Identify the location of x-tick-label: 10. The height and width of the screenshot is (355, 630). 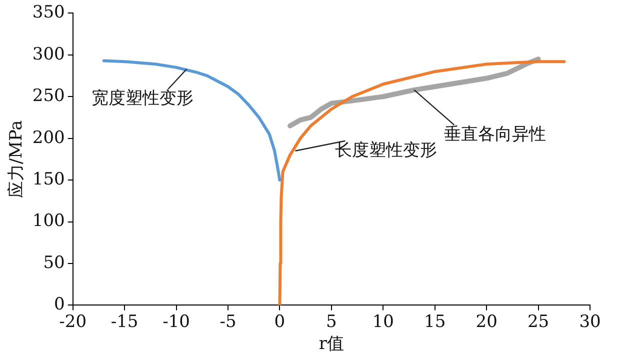
(383, 322).